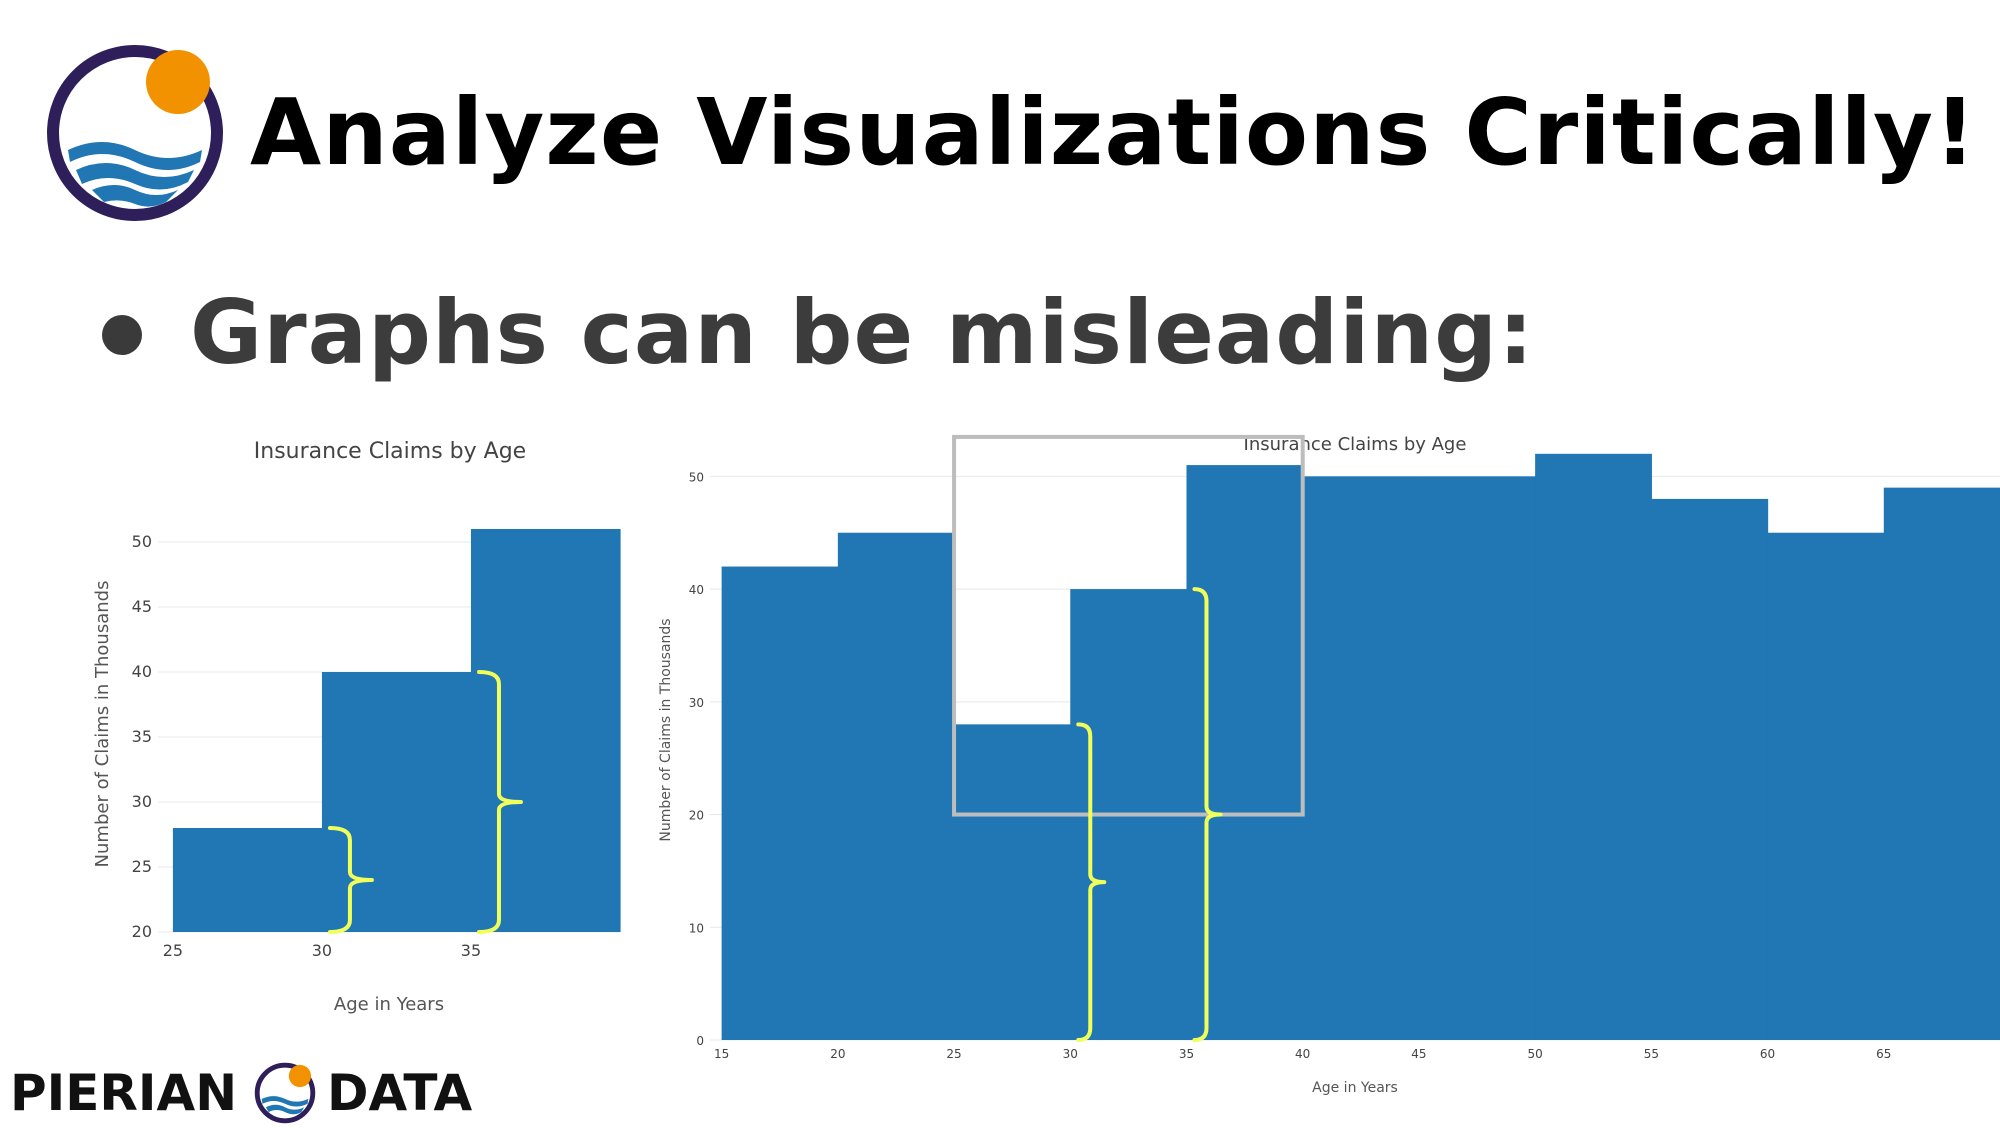  I want to click on full-ytick-30: 30, so click(696, 703).